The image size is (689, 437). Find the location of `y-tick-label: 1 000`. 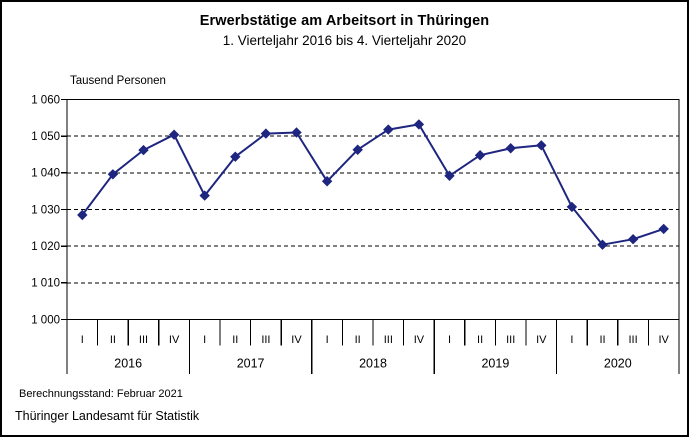

y-tick-label: 1 000 is located at coordinates (45, 320).